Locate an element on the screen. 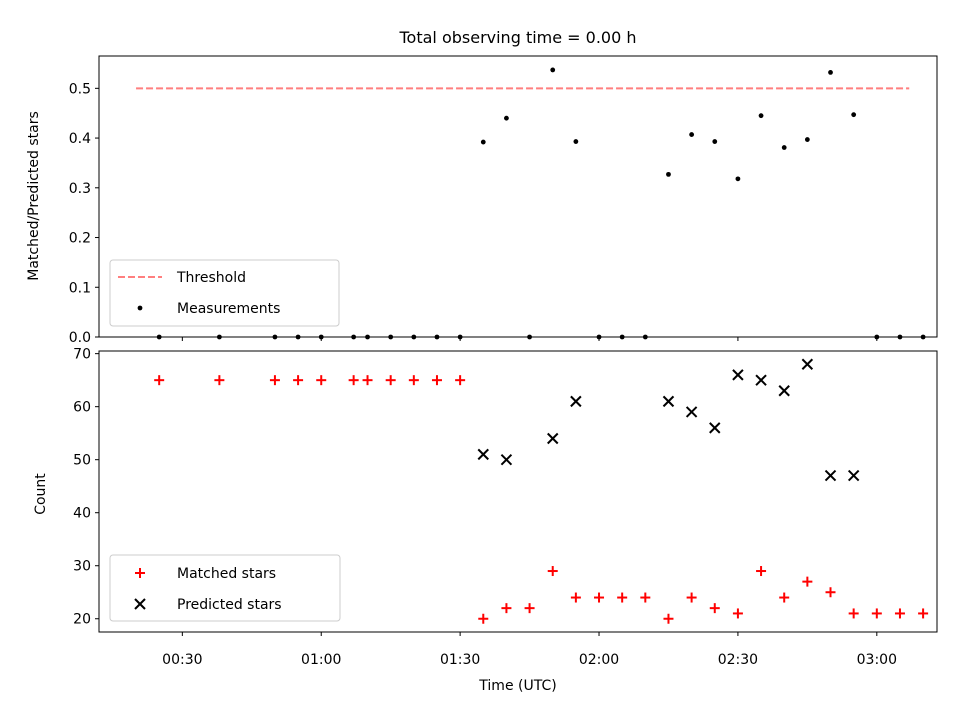  legend-threshold-label: Threshold is located at coordinates (211, 278).